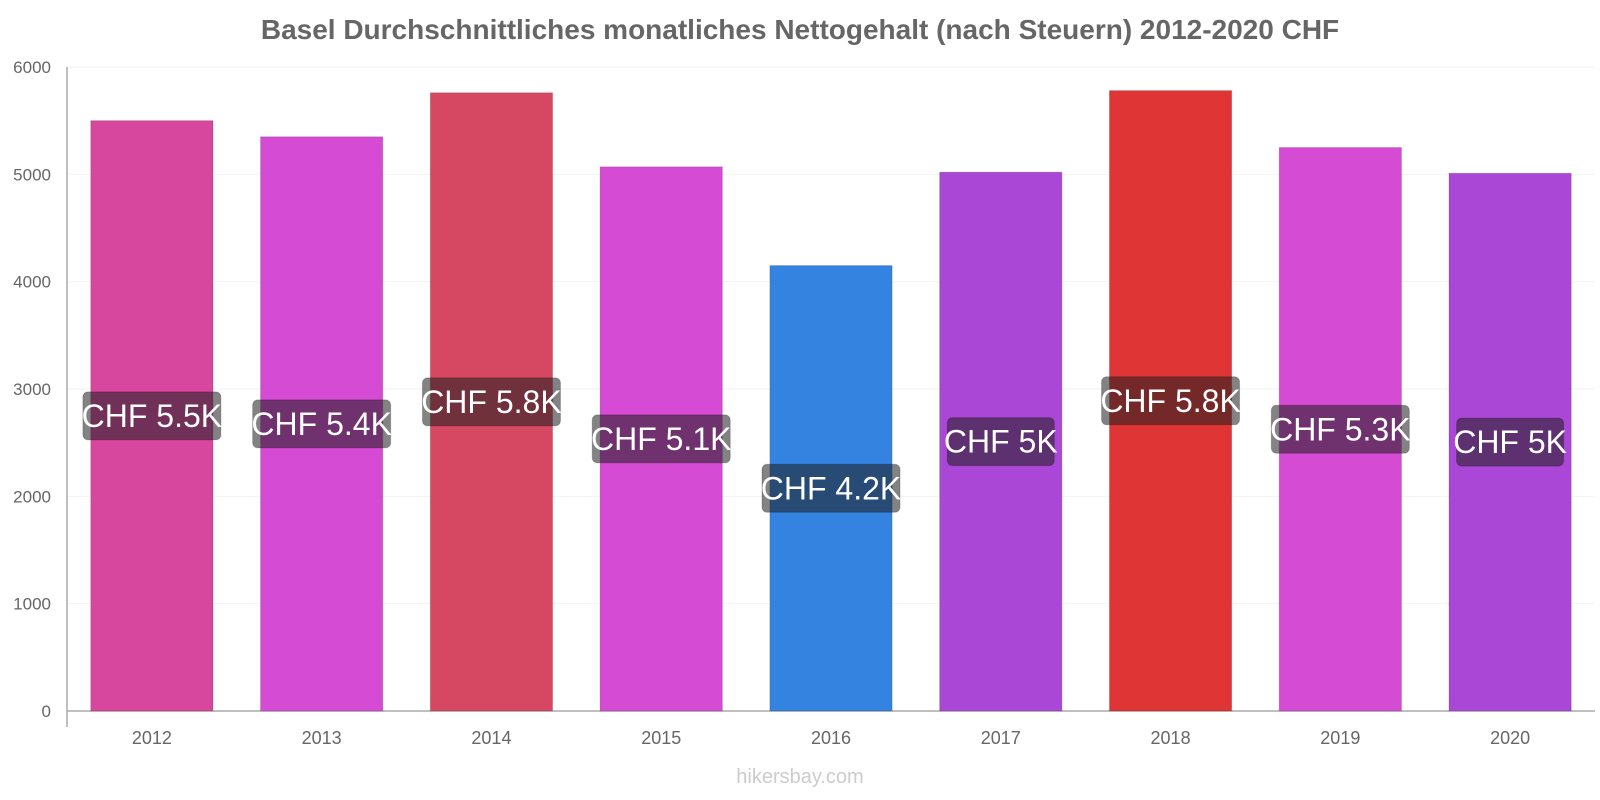 The image size is (1600, 800). I want to click on data-label-2014: CHF 5.8K, so click(491, 402).